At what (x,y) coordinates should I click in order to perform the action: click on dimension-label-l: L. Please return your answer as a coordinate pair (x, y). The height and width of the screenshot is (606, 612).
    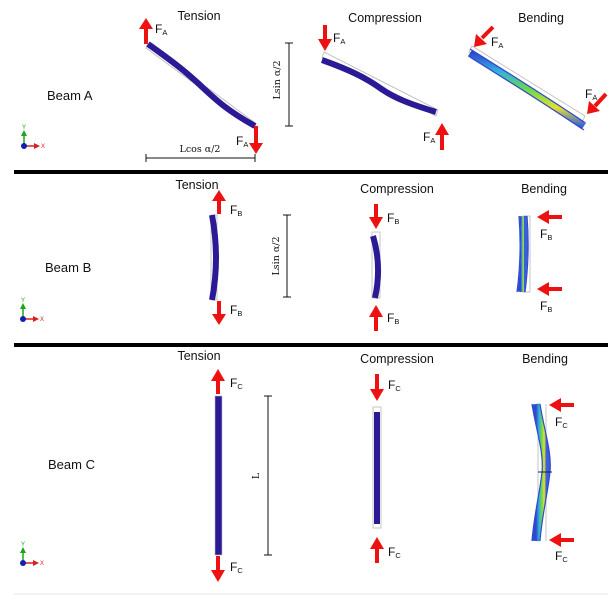
    Looking at the image, I should click on (256, 475).